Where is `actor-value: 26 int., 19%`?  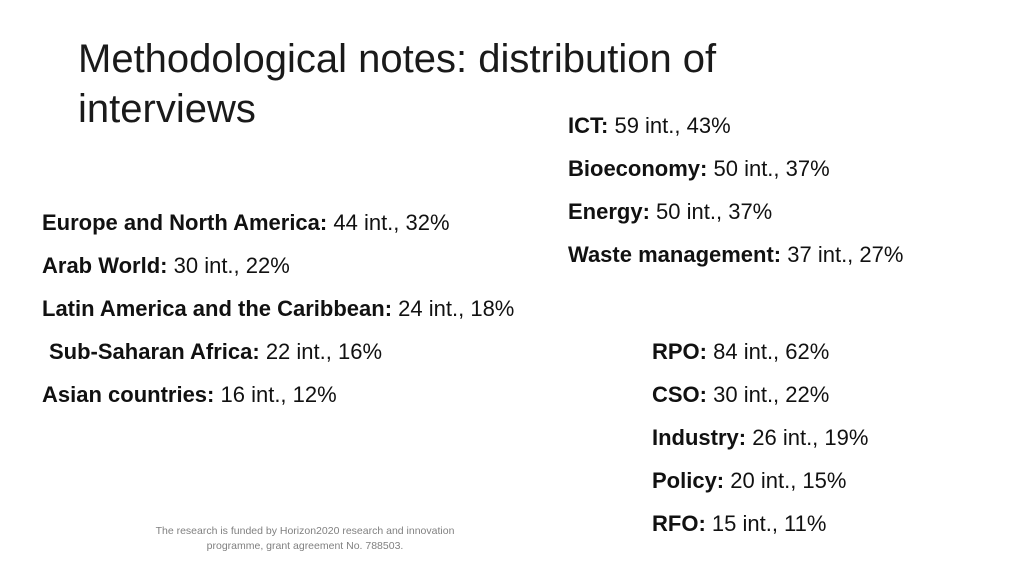
actor-value: 26 int., 19% is located at coordinates (810, 437).